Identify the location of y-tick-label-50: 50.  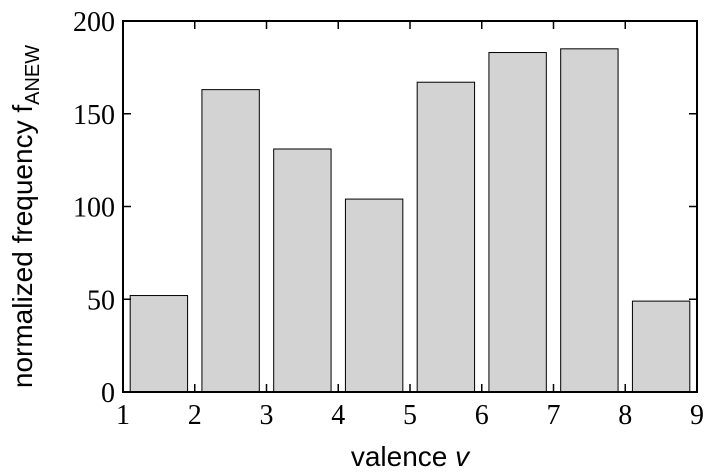
(101, 300).